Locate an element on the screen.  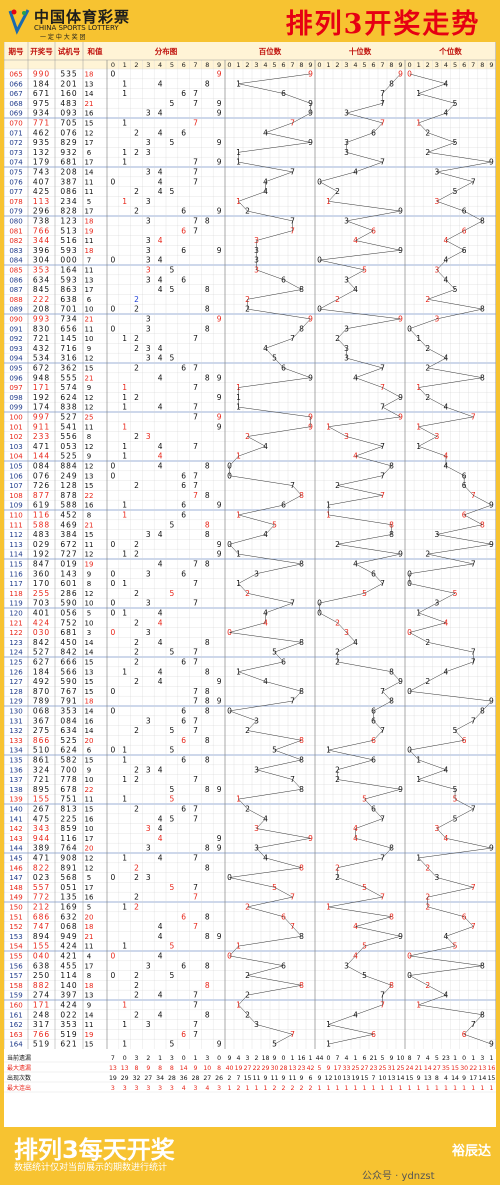
test-cell: 000 is located at coordinates (68, 260).